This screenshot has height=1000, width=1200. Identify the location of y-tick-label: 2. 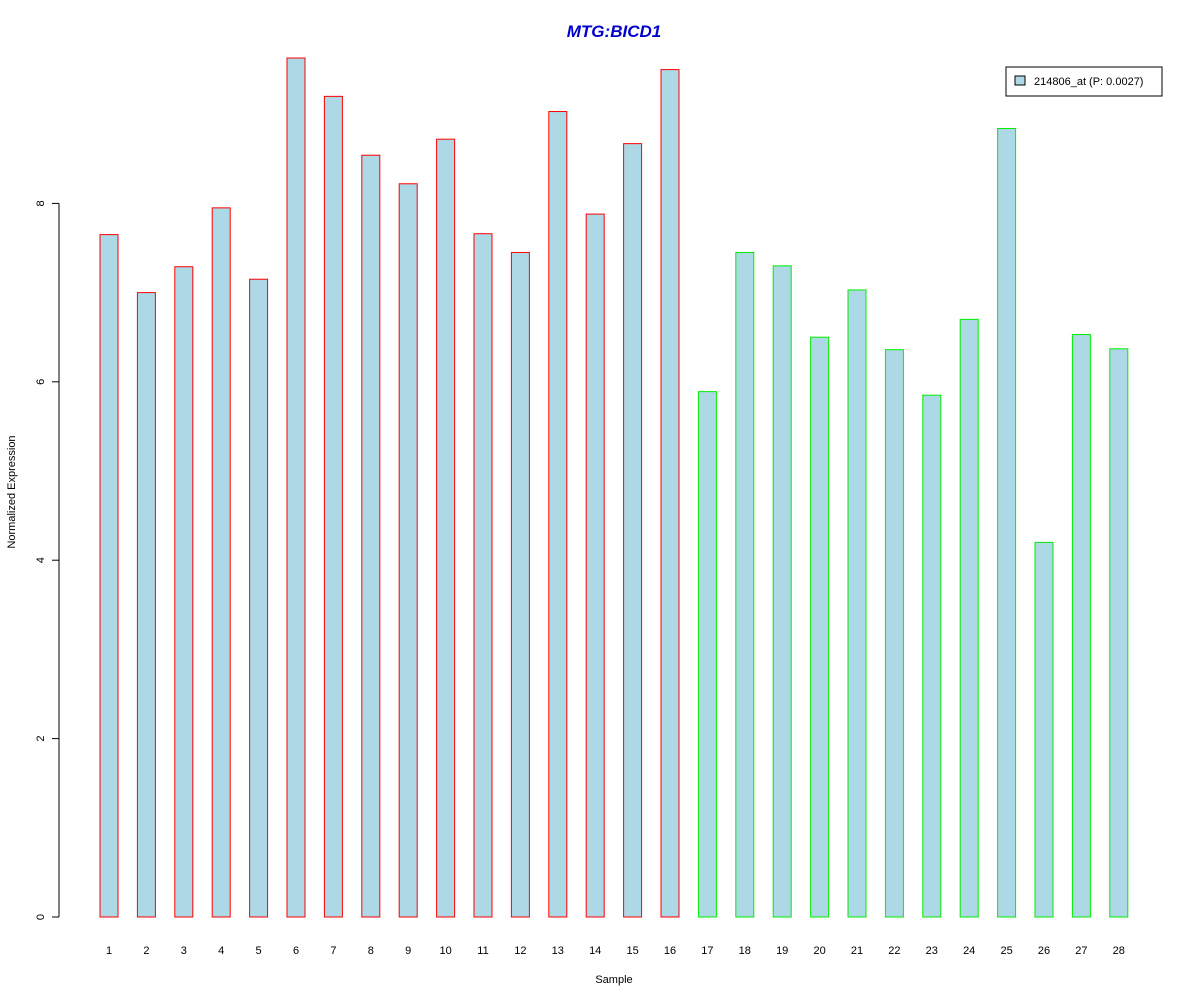
(41, 739).